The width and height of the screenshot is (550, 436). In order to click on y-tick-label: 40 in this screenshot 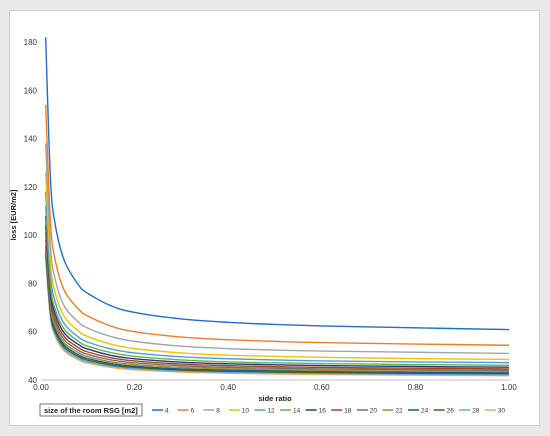, I will do `click(32, 380)`.